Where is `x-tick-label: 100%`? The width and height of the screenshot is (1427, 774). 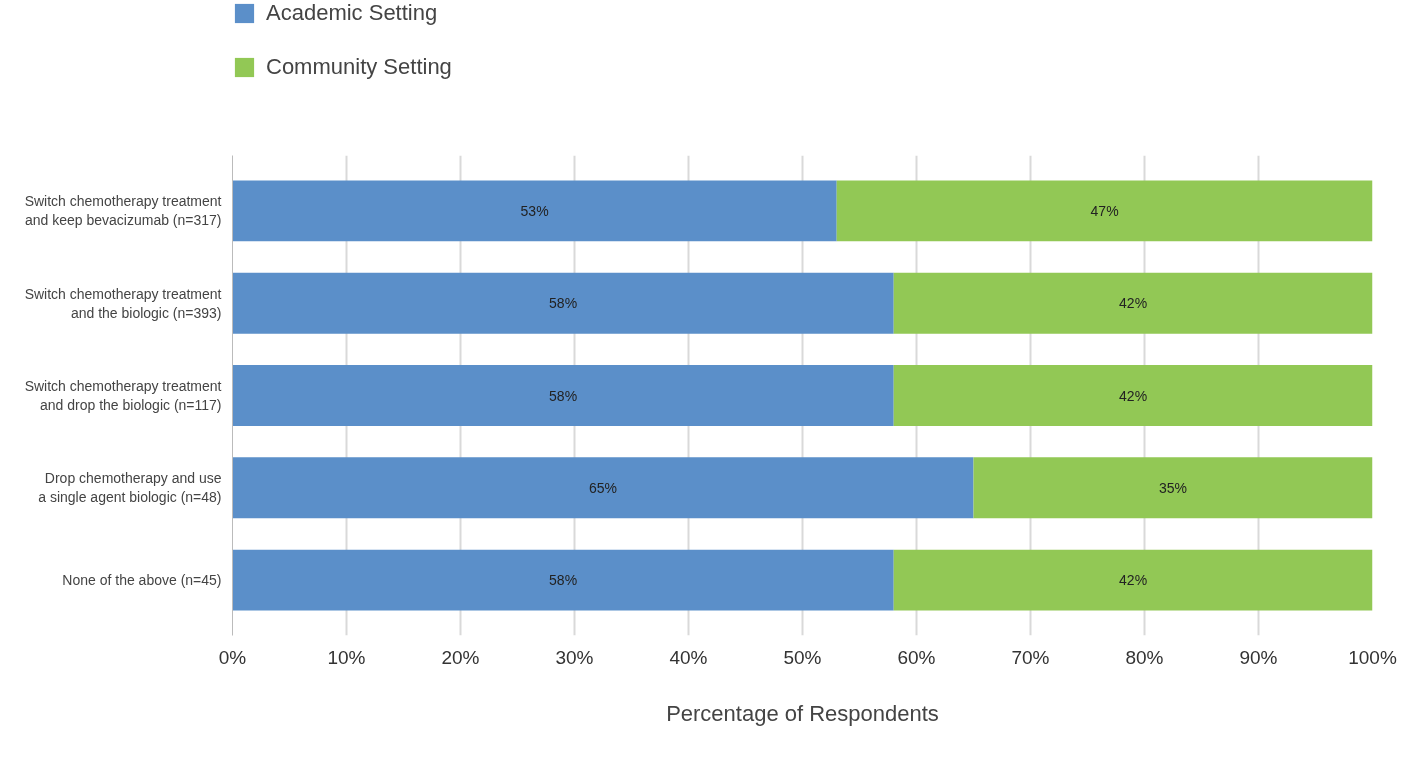
x-tick-label: 100% is located at coordinates (1372, 657).